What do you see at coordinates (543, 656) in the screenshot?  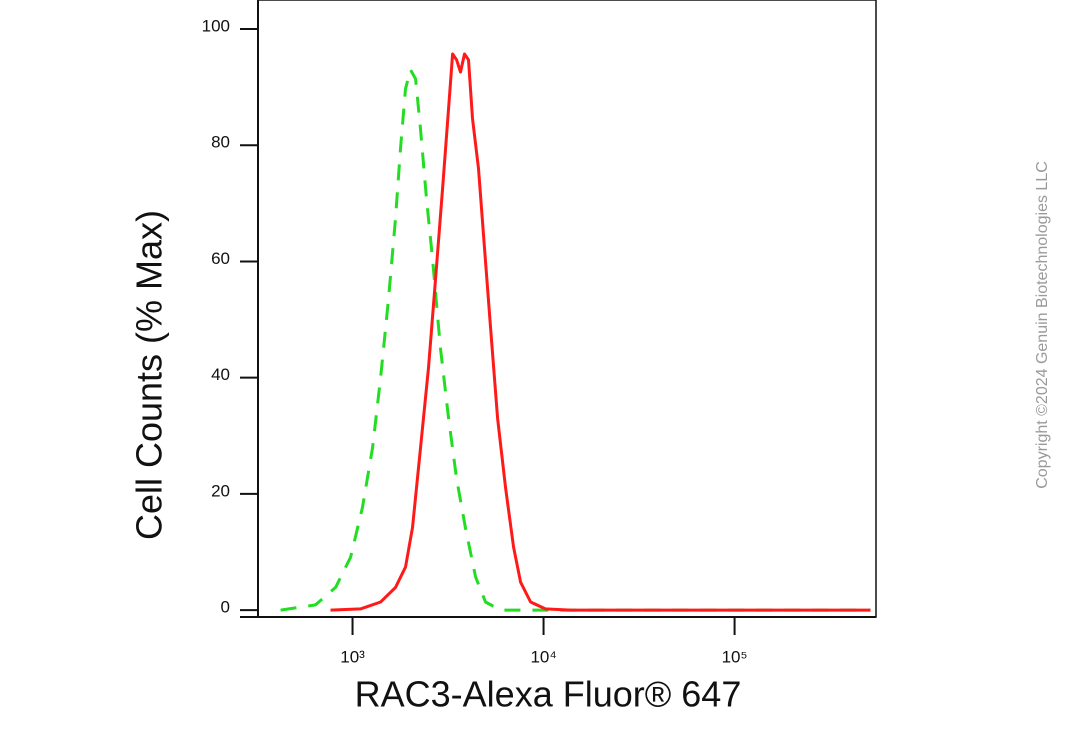 I see `x-tick-label: 10⁴` at bounding box center [543, 656].